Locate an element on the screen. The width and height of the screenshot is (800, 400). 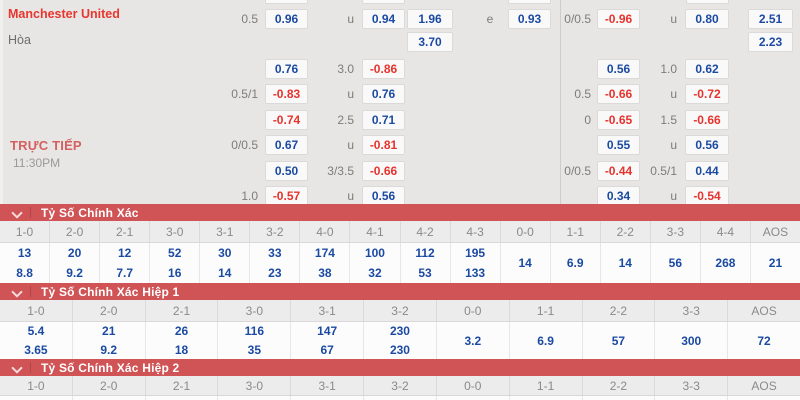
odds-box: -0.96 is located at coordinates (618, 19).